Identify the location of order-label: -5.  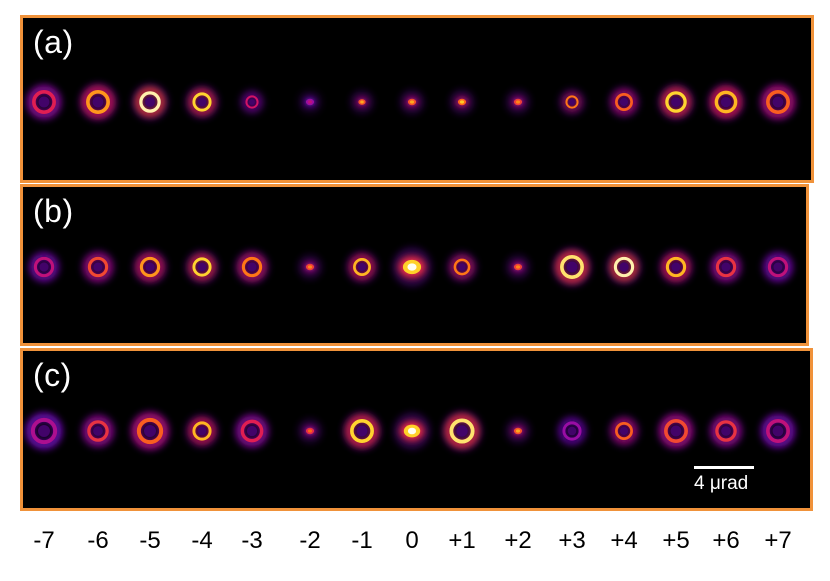
(150, 540).